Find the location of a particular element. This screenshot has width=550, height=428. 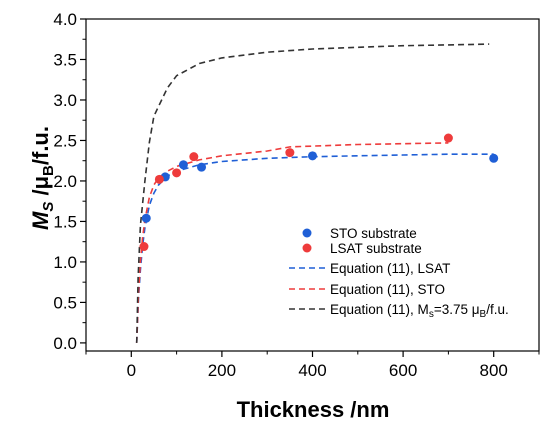

y-axis-title-main: M is located at coordinates (40, 220).